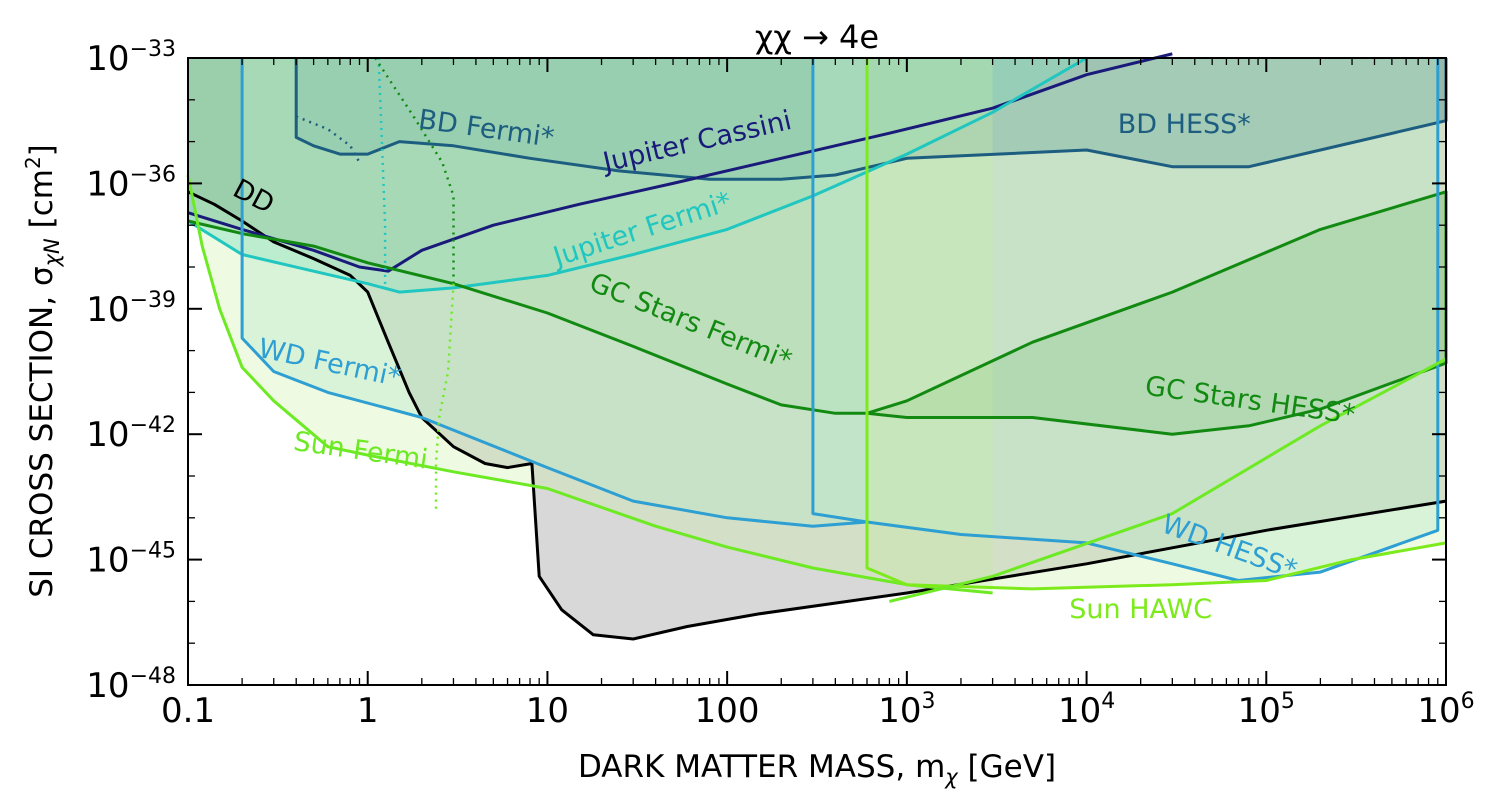 This screenshot has width=1495, height=801. I want to click on x-tick-label-exponent: 6, so click(1468, 701).